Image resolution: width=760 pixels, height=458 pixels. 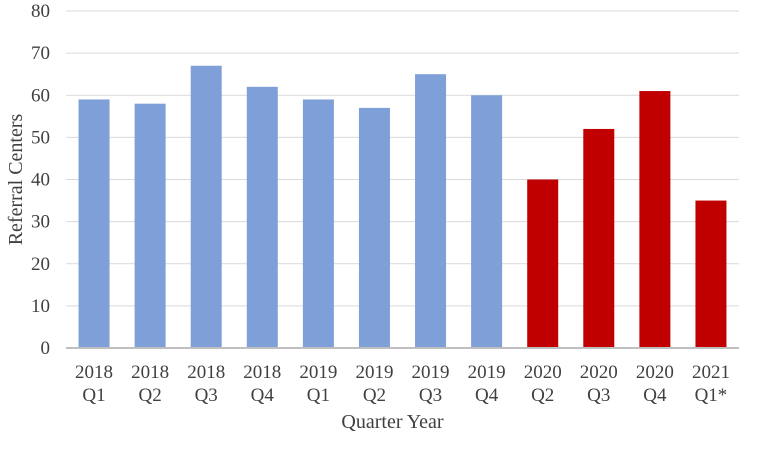 What do you see at coordinates (40, 137) in the screenshot?
I see `y-tick-label: 50` at bounding box center [40, 137].